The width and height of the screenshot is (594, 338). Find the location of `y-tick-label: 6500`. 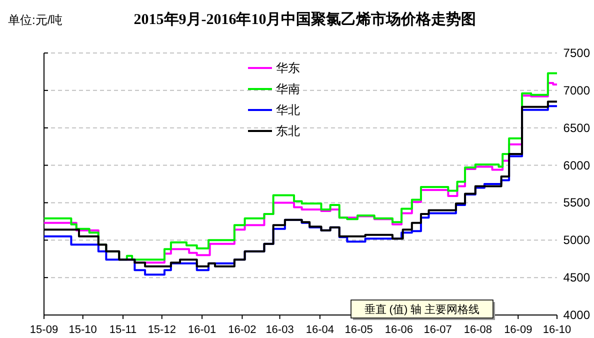

y-tick-label: 6500 is located at coordinates (576, 127).